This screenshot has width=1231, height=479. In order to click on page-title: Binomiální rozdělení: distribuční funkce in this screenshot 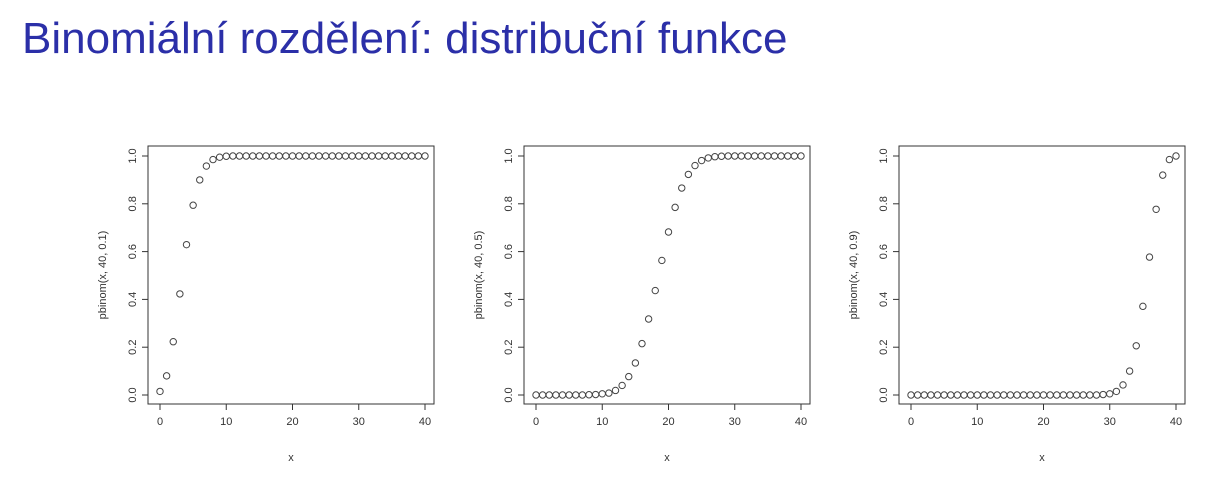, I will do `click(405, 38)`.